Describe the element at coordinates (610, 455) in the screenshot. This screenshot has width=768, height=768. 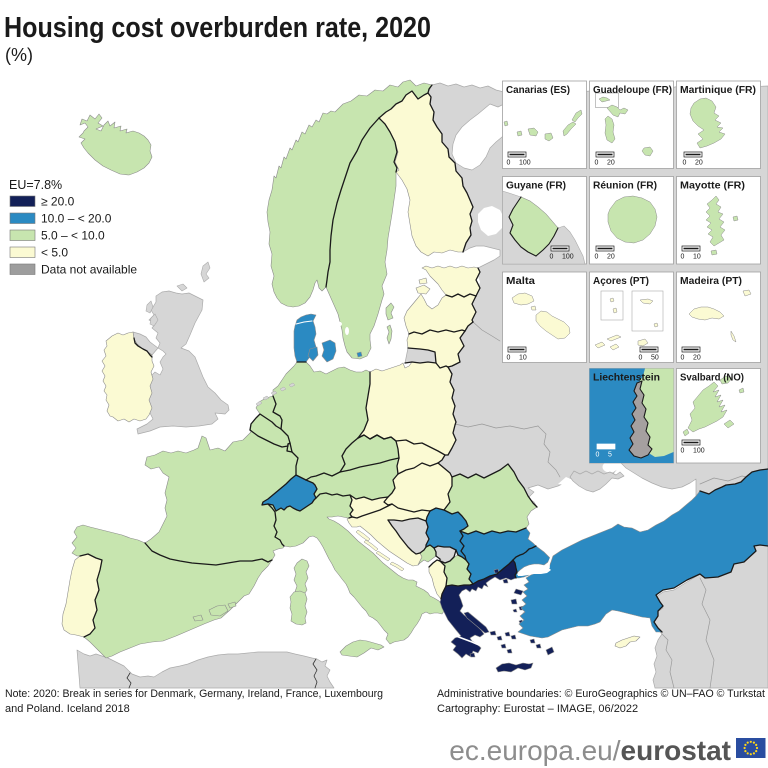
I see `svg-text: 5` at that location.